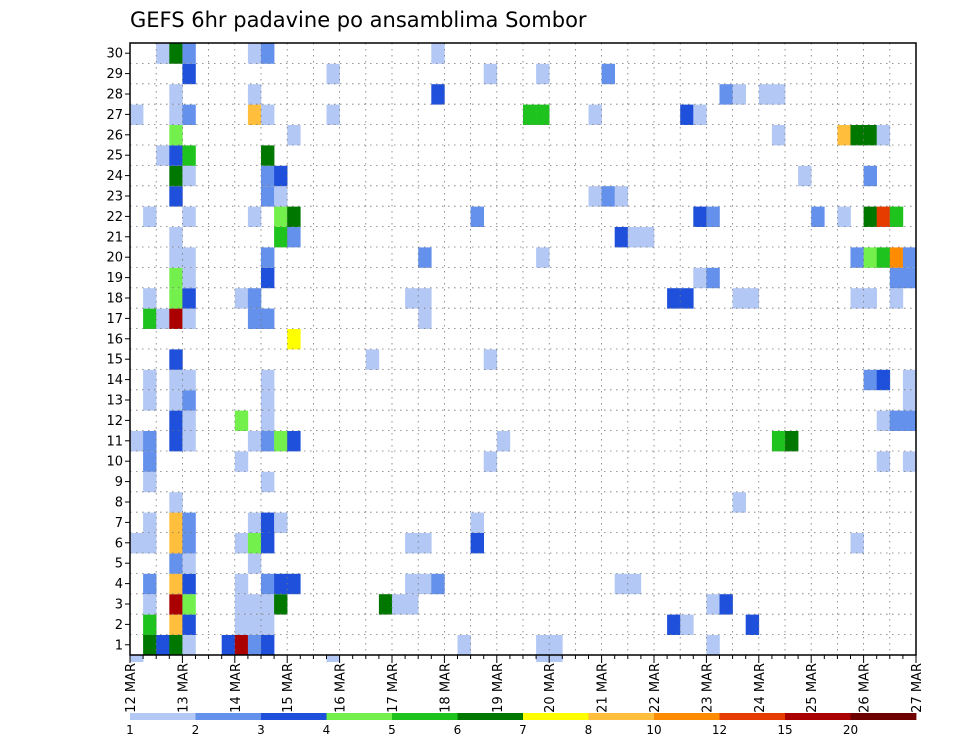 The height and width of the screenshot is (742, 960). What do you see at coordinates (865, 688) in the screenshot?
I see `x-tick-label: 26 MAR` at bounding box center [865, 688].